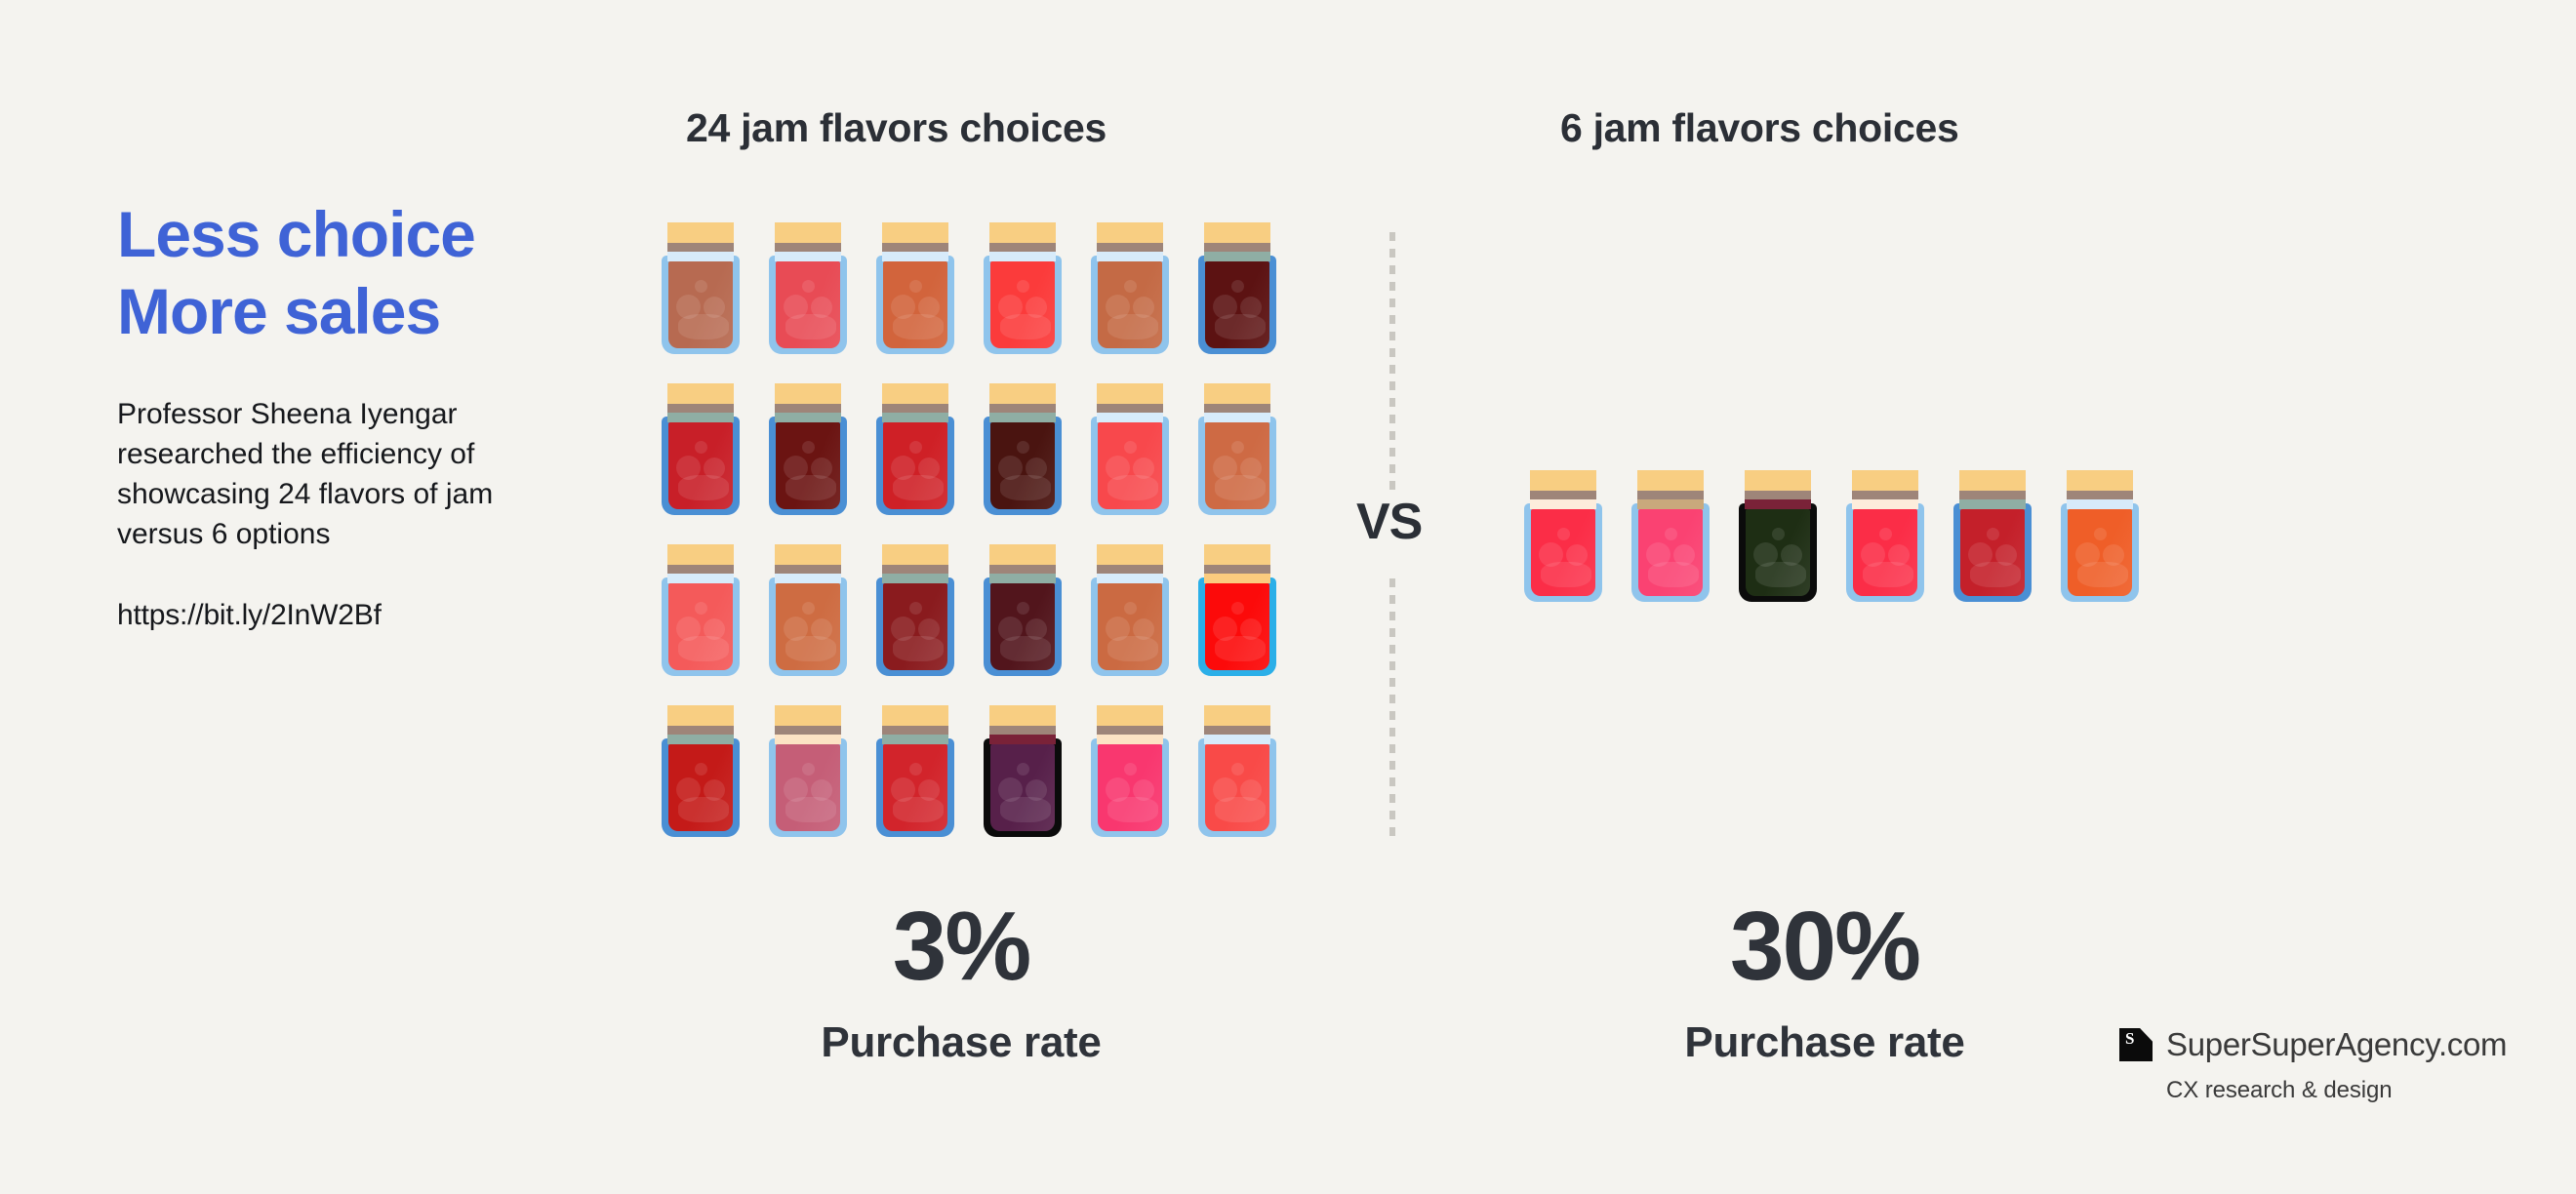  Describe the element at coordinates (961, 1042) in the screenshot. I see `stat-label-left: Purchase rate` at that location.